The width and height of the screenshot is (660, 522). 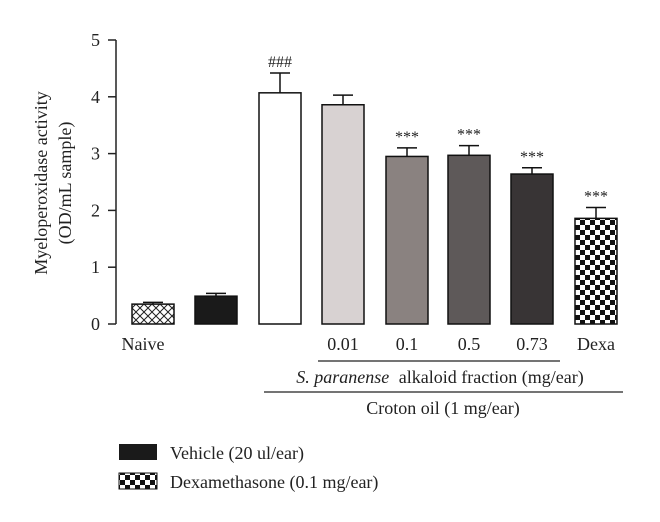 What do you see at coordinates (596, 344) in the screenshot?
I see `x-label-dexa: Dexa` at bounding box center [596, 344].